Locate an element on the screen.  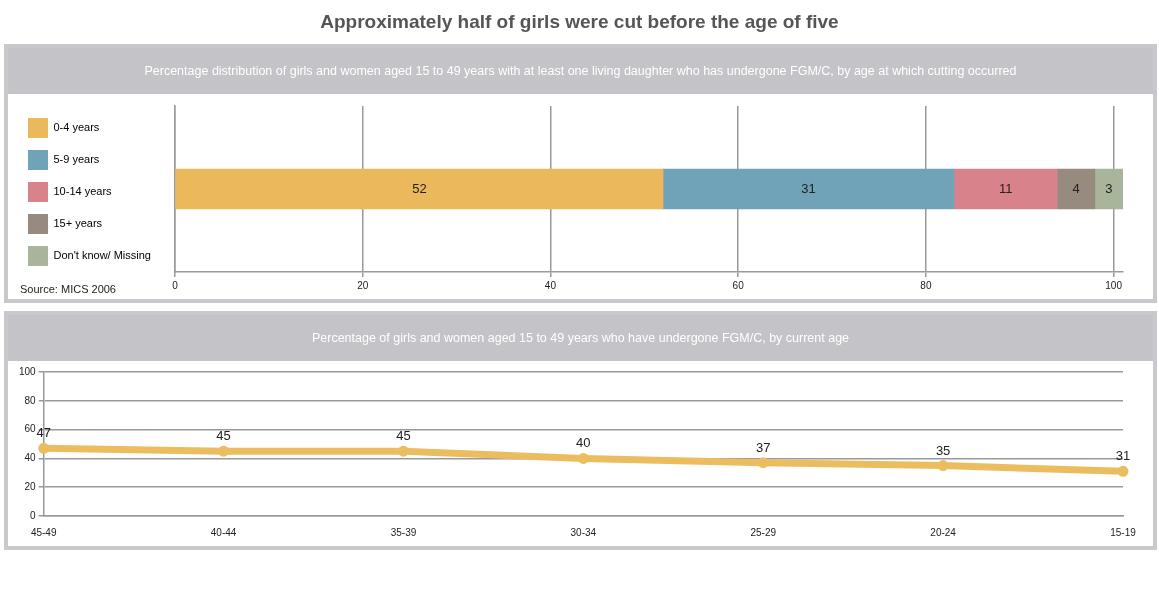
x-tick-label: 40-44 is located at coordinates (223, 532).